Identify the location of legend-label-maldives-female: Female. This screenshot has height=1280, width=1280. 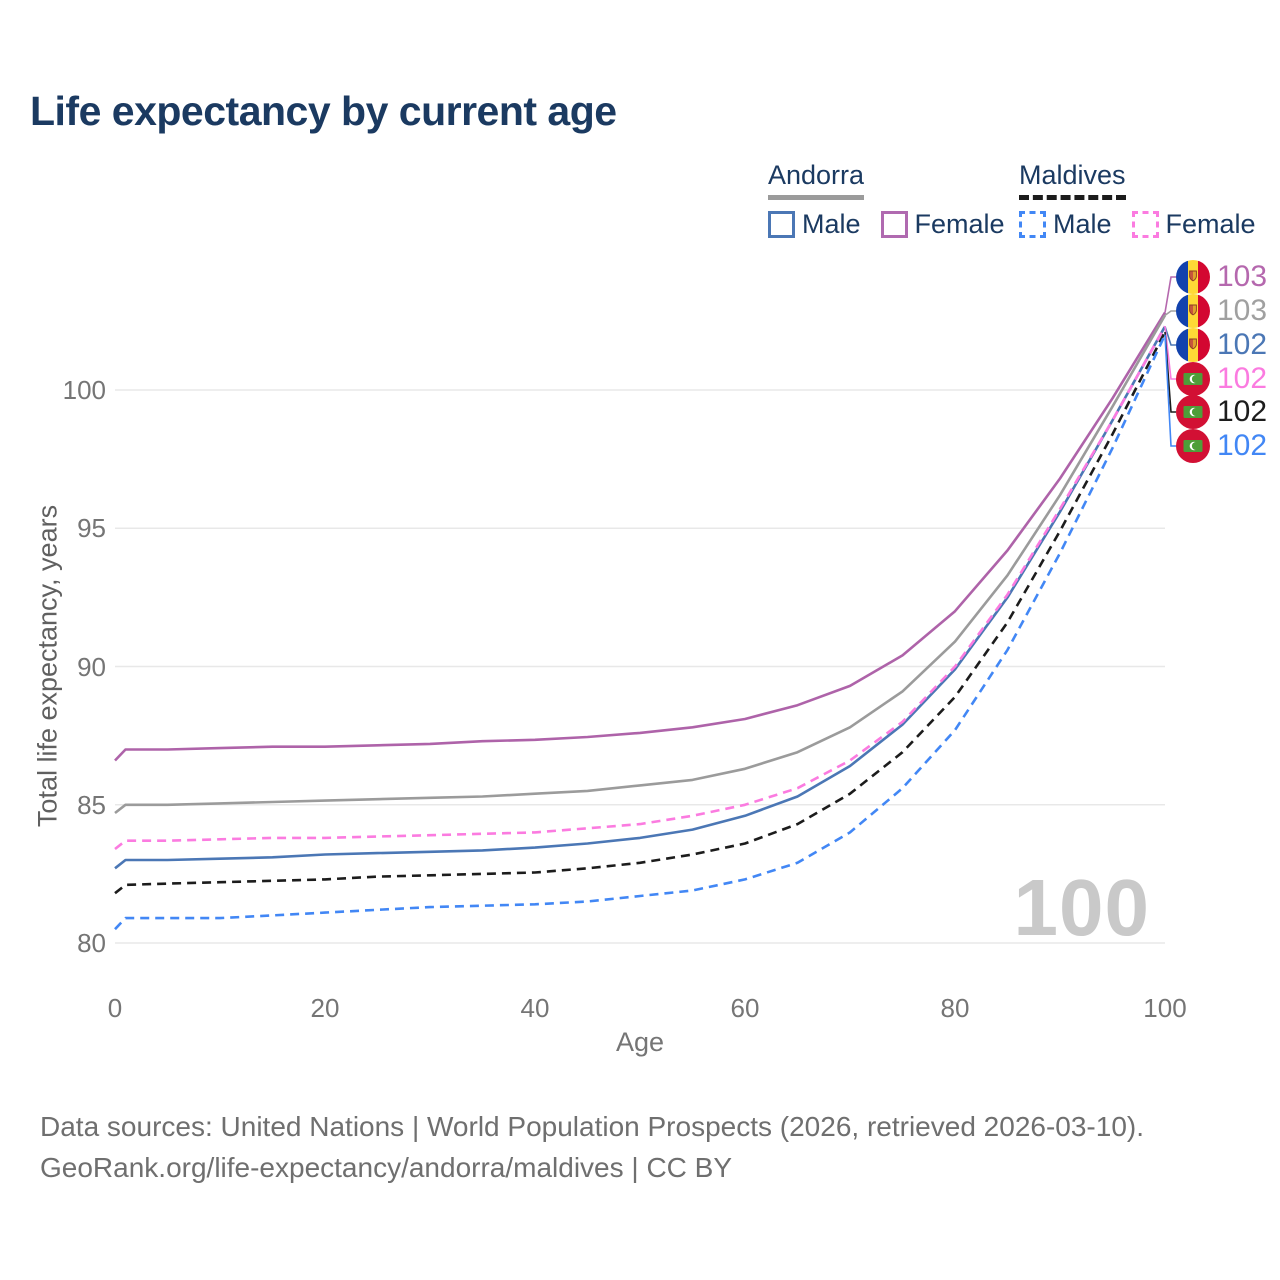
(1210, 224).